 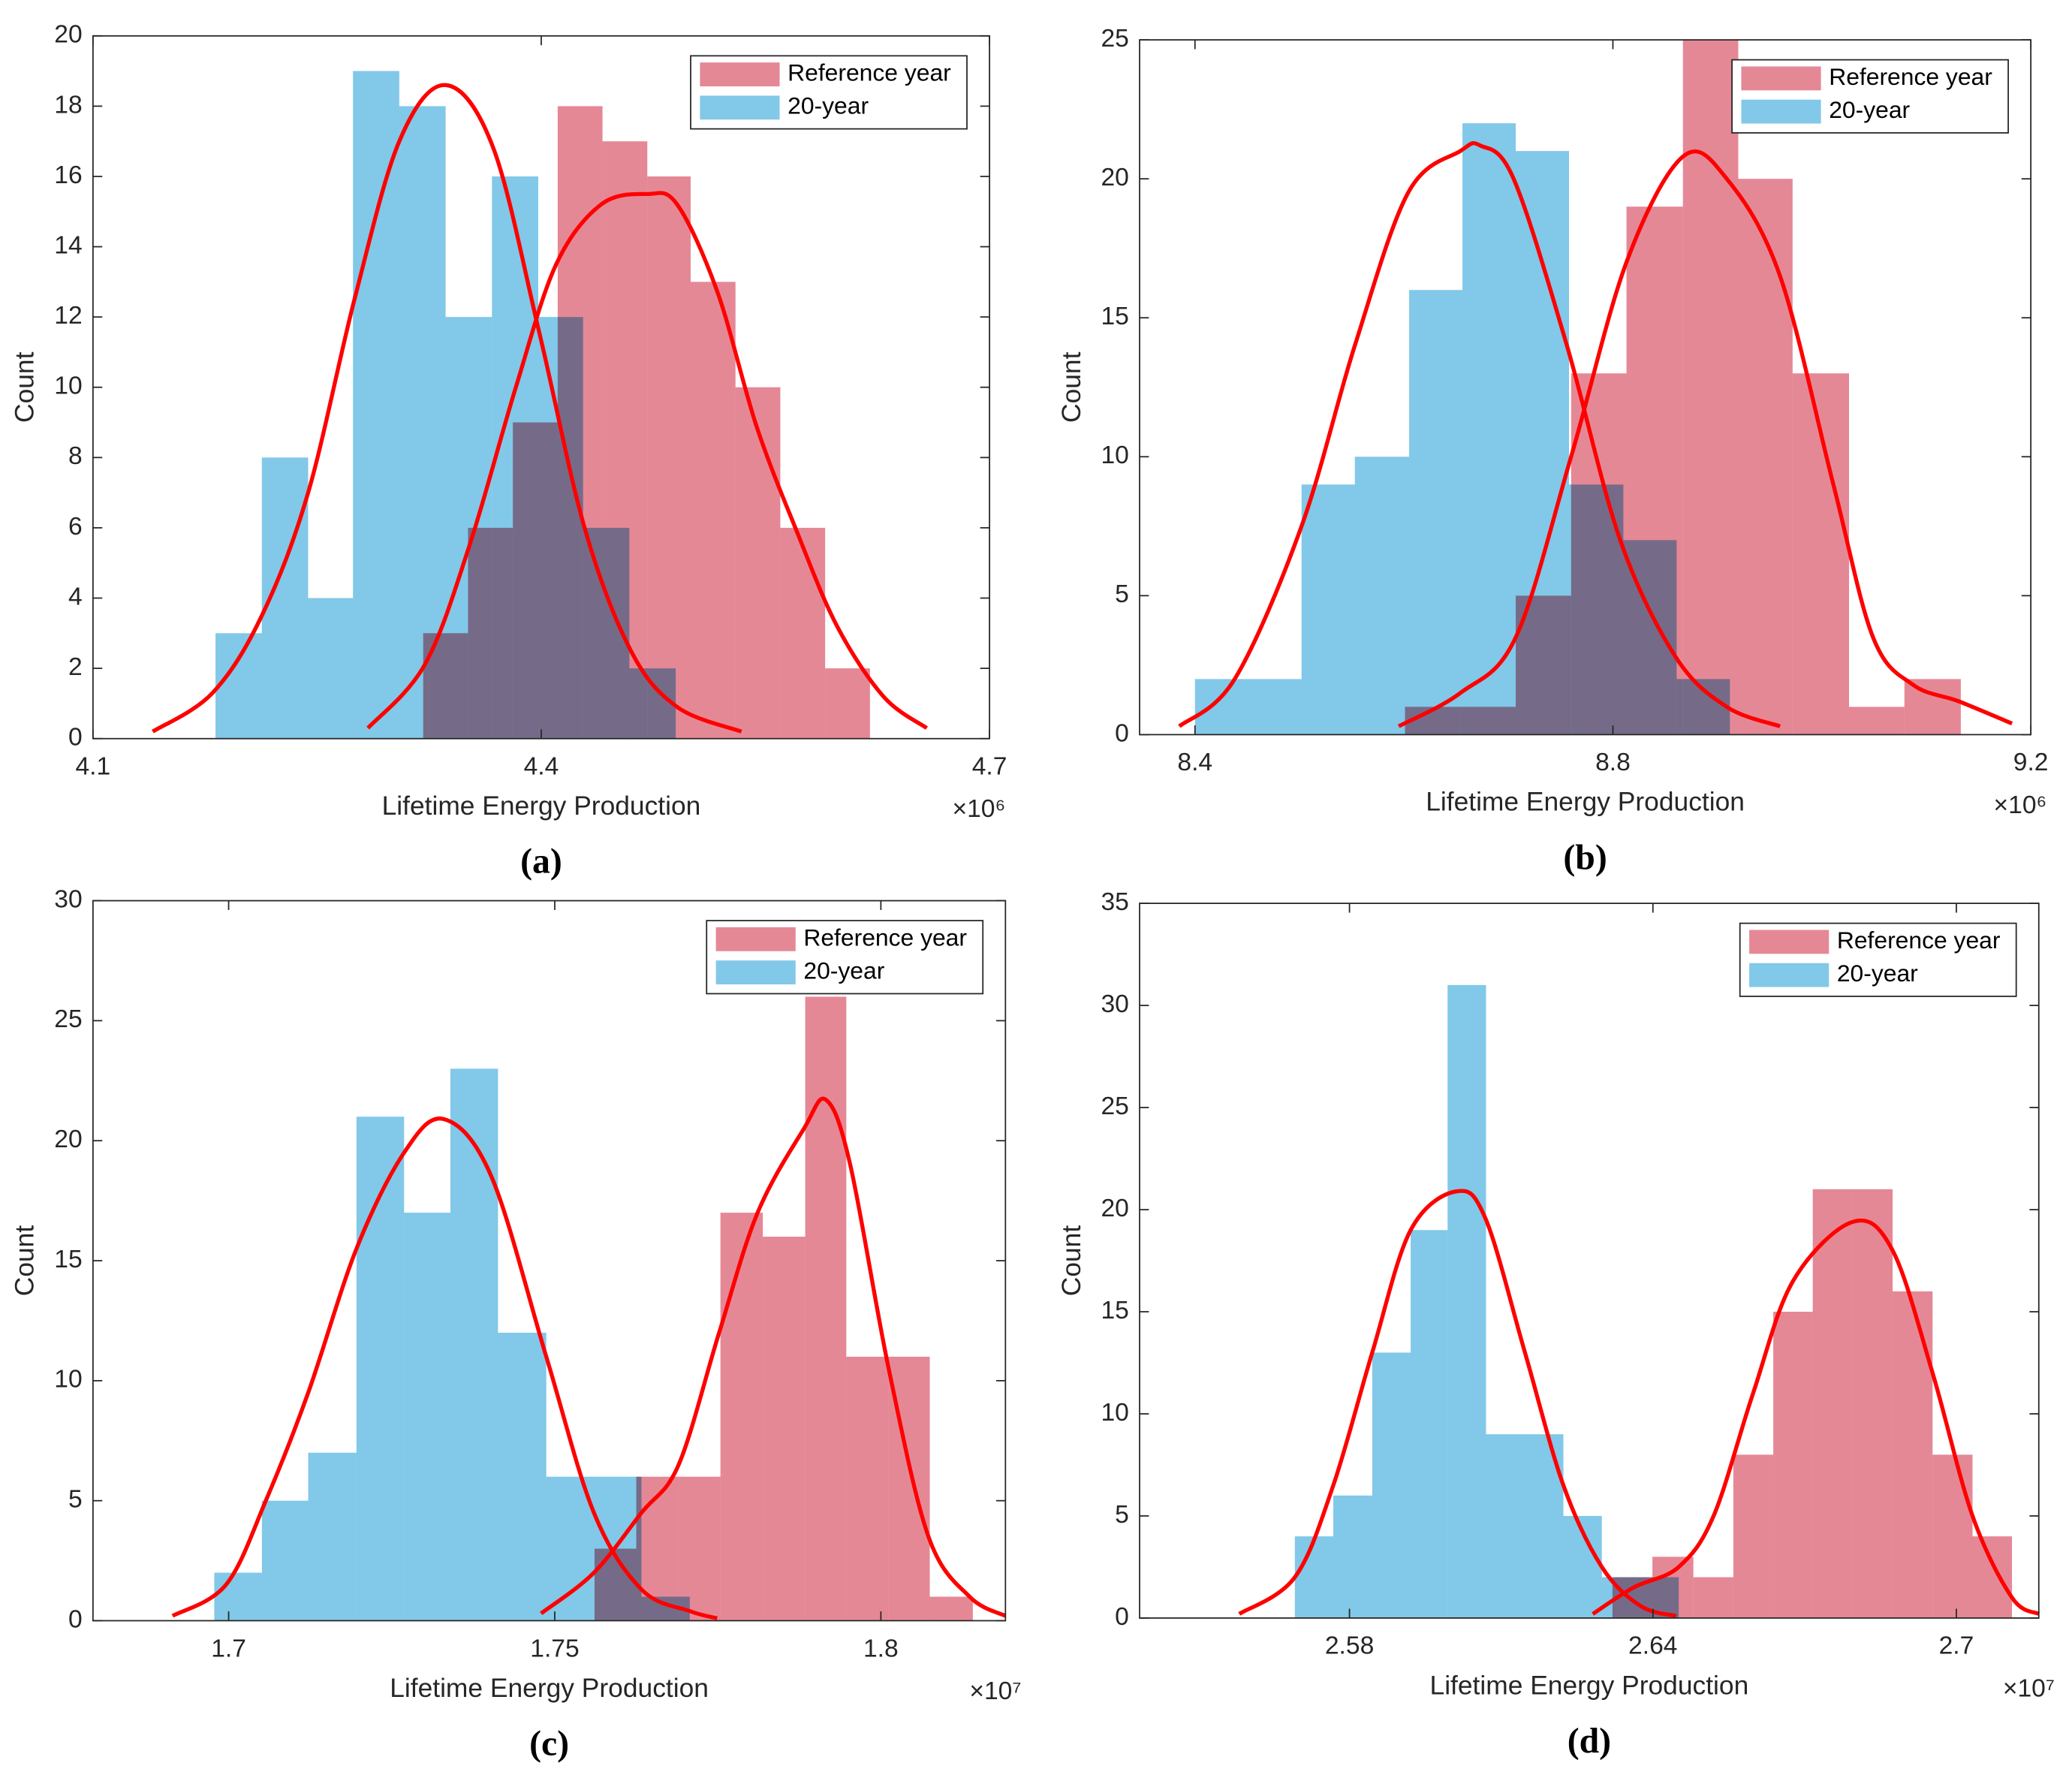 What do you see at coordinates (92, 767) in the screenshot?
I see `x-tick-label: 4.1` at bounding box center [92, 767].